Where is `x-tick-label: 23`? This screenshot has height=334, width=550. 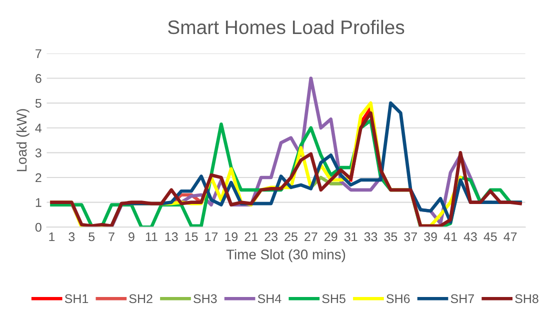
x-tick-label: 23 is located at coordinates (271, 237).